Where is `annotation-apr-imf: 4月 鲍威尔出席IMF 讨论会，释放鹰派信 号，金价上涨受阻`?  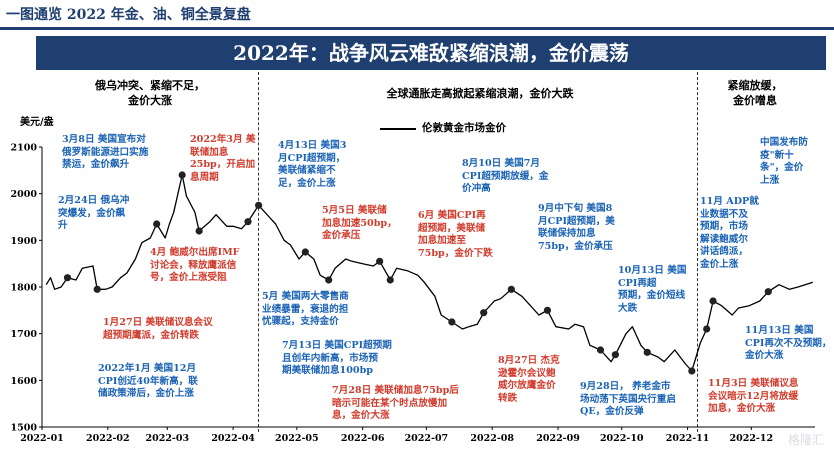 annotation-apr-imf: 4月 鲍威尔出席IMF 讨论会，释放鹰派信 号，金价上涨受阻 is located at coordinates (195, 265).